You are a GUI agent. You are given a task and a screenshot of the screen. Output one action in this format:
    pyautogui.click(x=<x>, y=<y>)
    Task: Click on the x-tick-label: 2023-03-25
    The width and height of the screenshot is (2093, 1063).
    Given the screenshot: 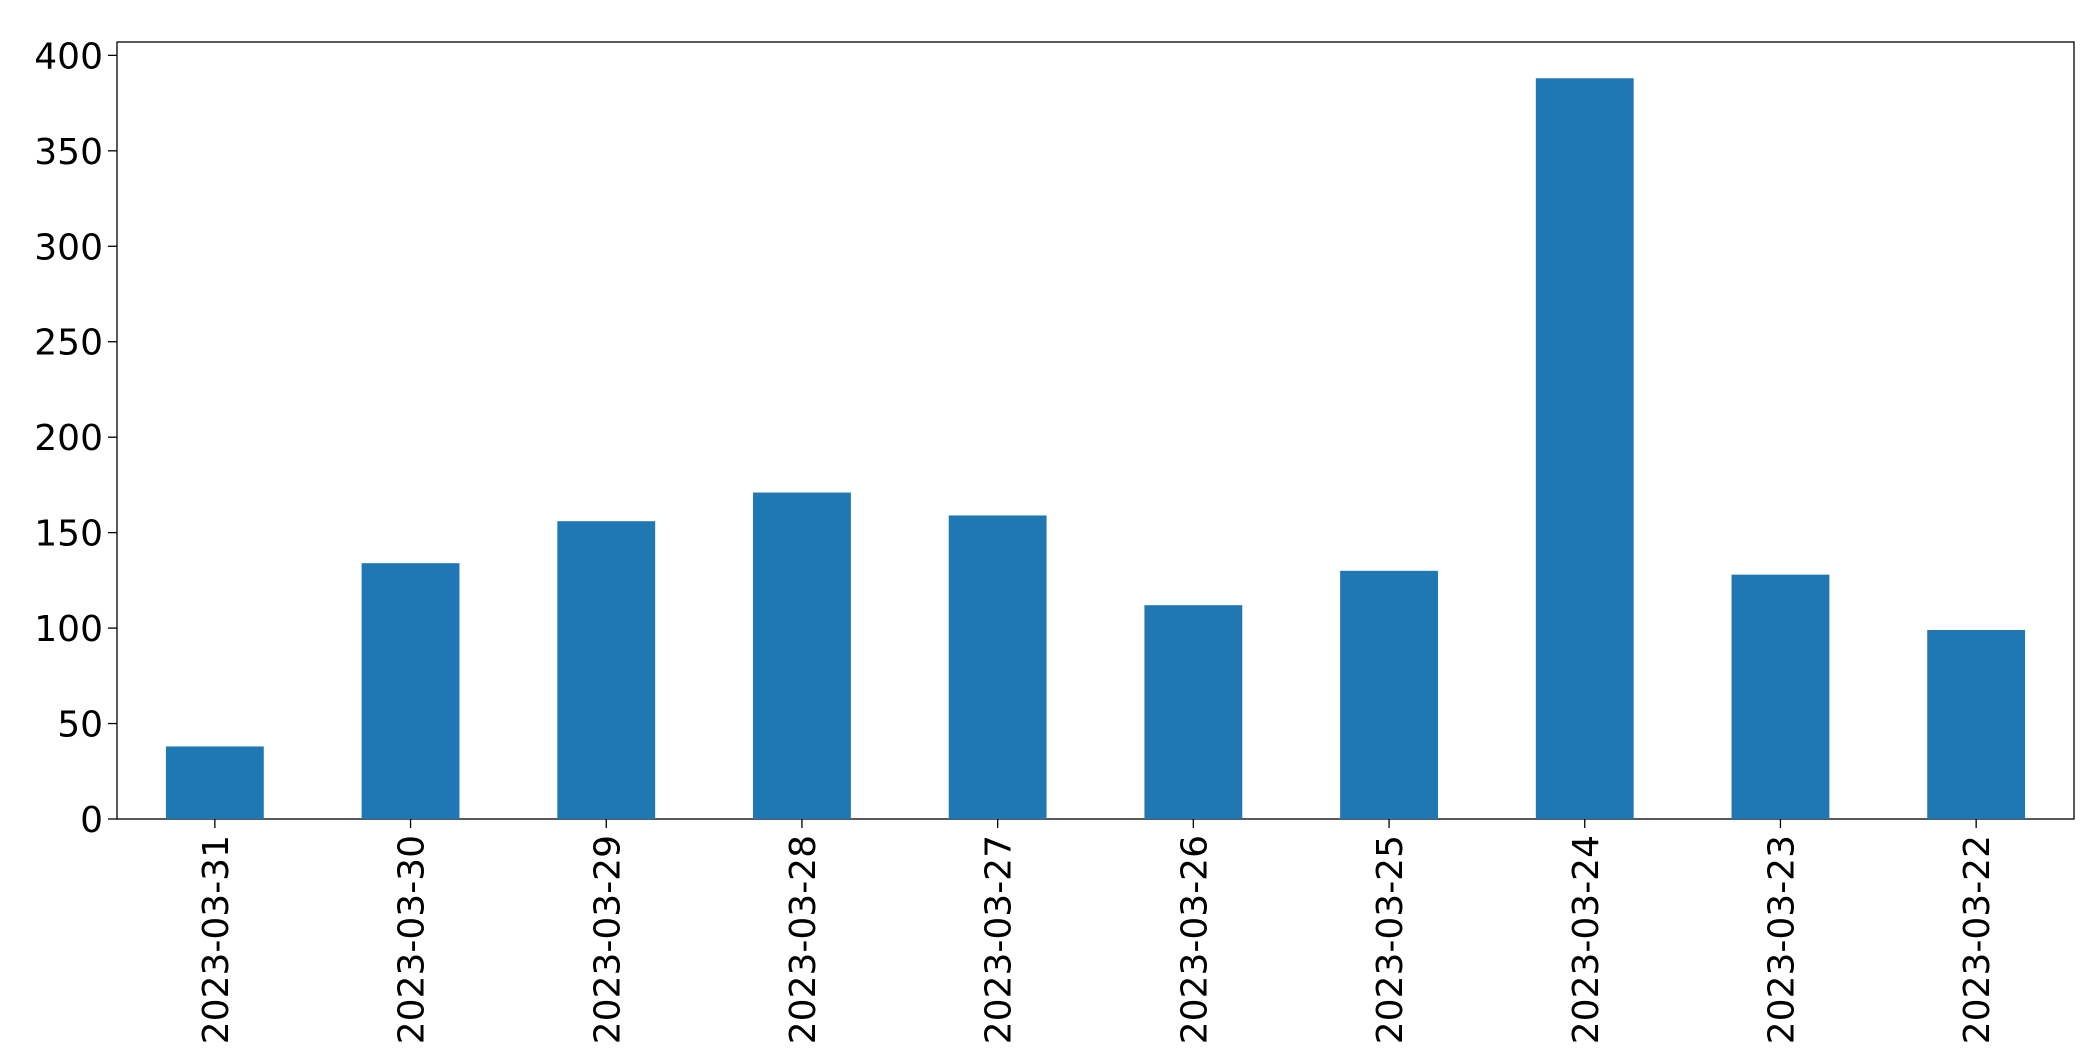 What is the action you would take?
    pyautogui.click(x=1390, y=939)
    